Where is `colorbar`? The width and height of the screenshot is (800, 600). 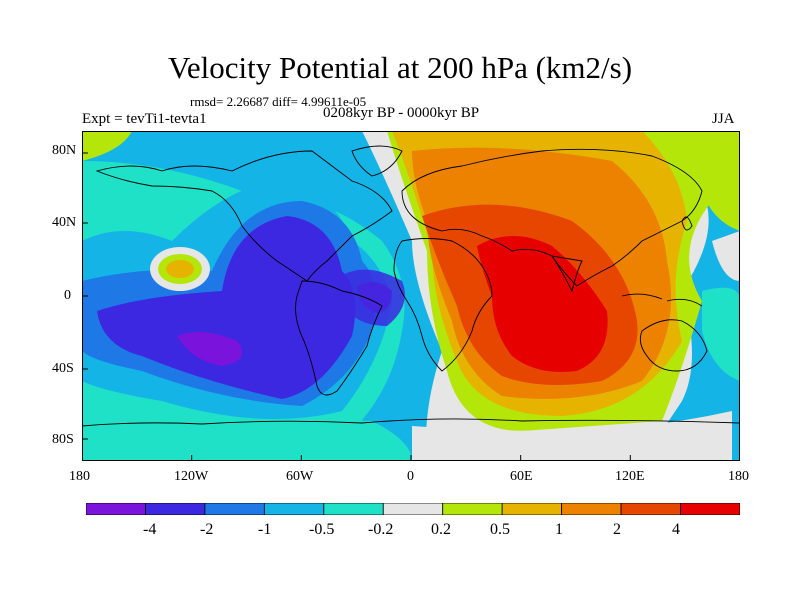
colorbar is located at coordinates (413, 509).